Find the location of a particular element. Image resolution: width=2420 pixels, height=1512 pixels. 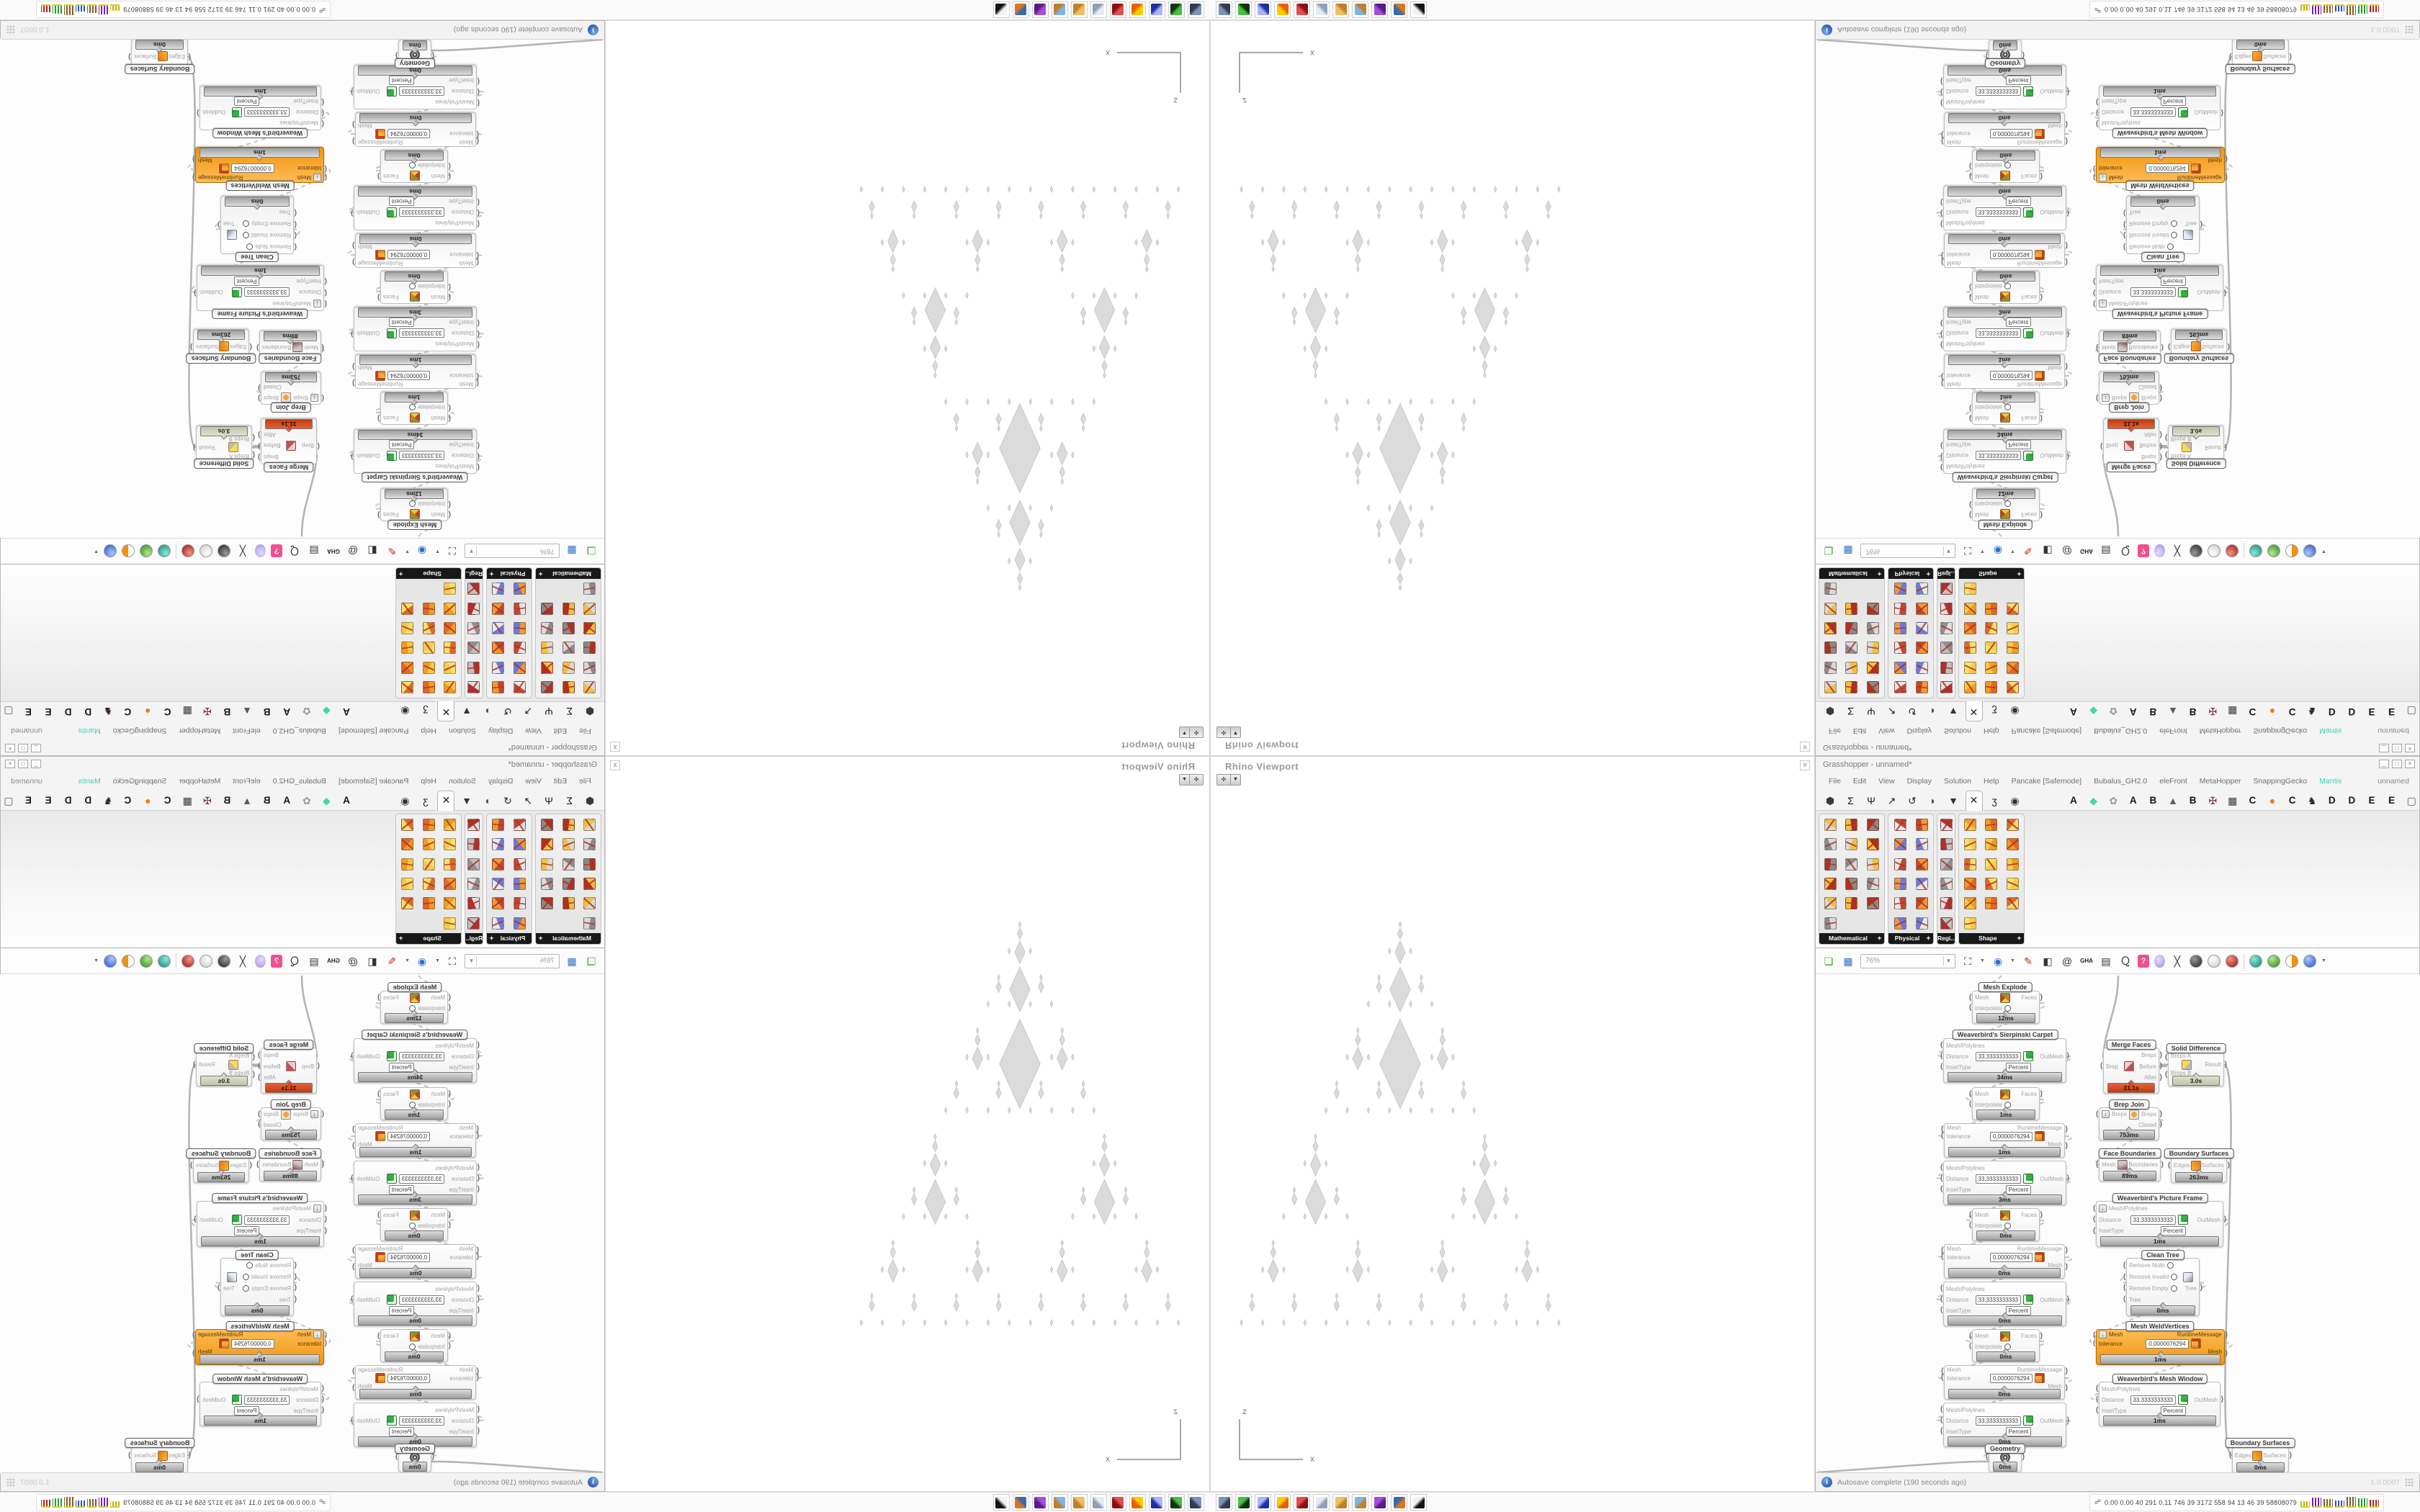

tab-display: ◉ is located at coordinates (2015, 800).